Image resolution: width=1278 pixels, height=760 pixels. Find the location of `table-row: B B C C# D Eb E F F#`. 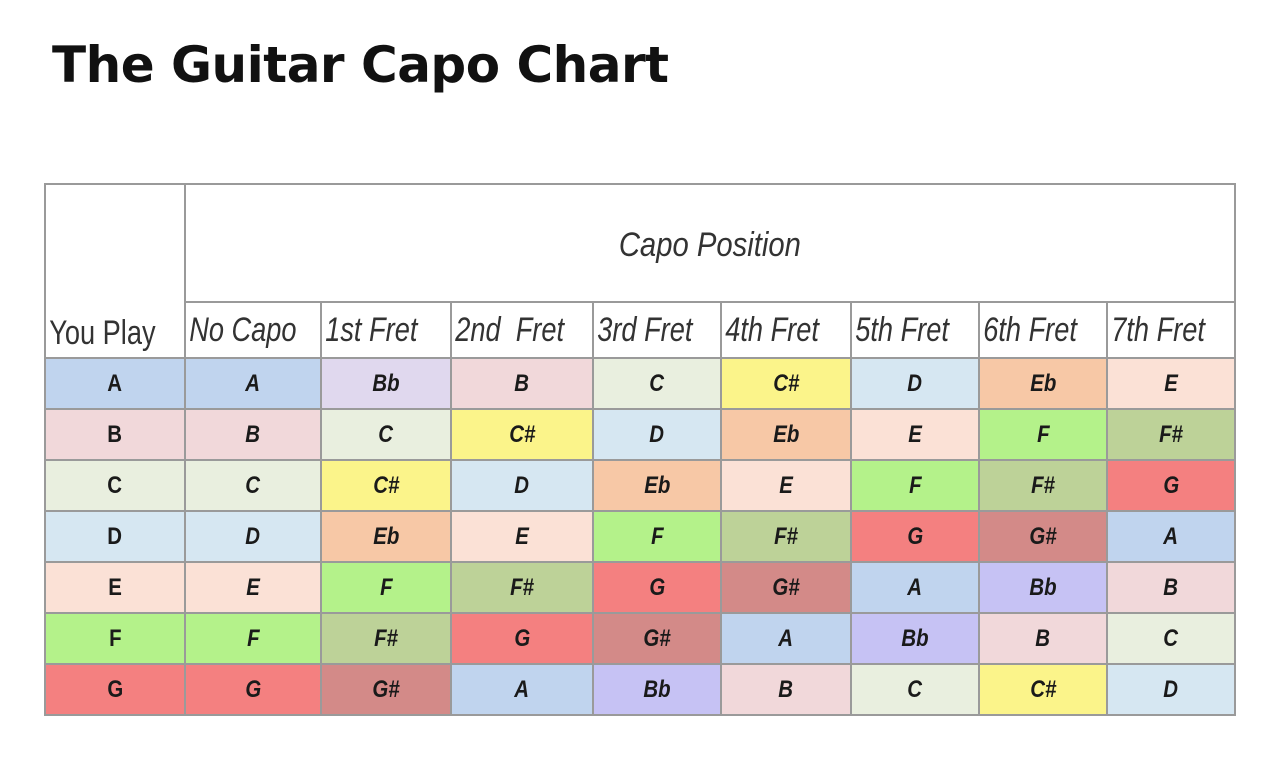

table-row: B B C C# D Eb E F F# is located at coordinates (640, 434).